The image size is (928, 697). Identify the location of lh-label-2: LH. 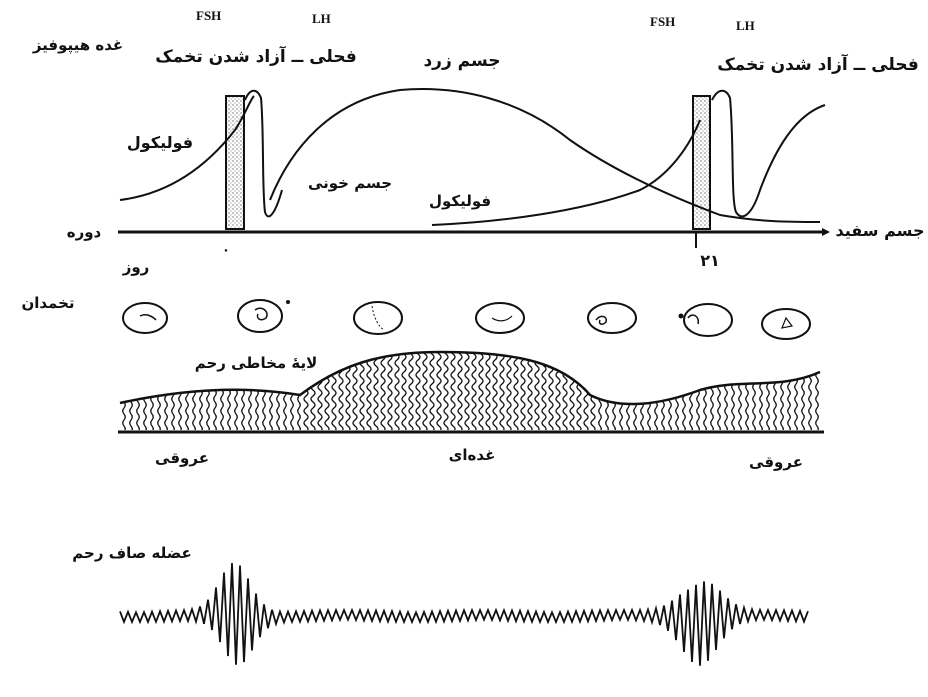
(745, 25).